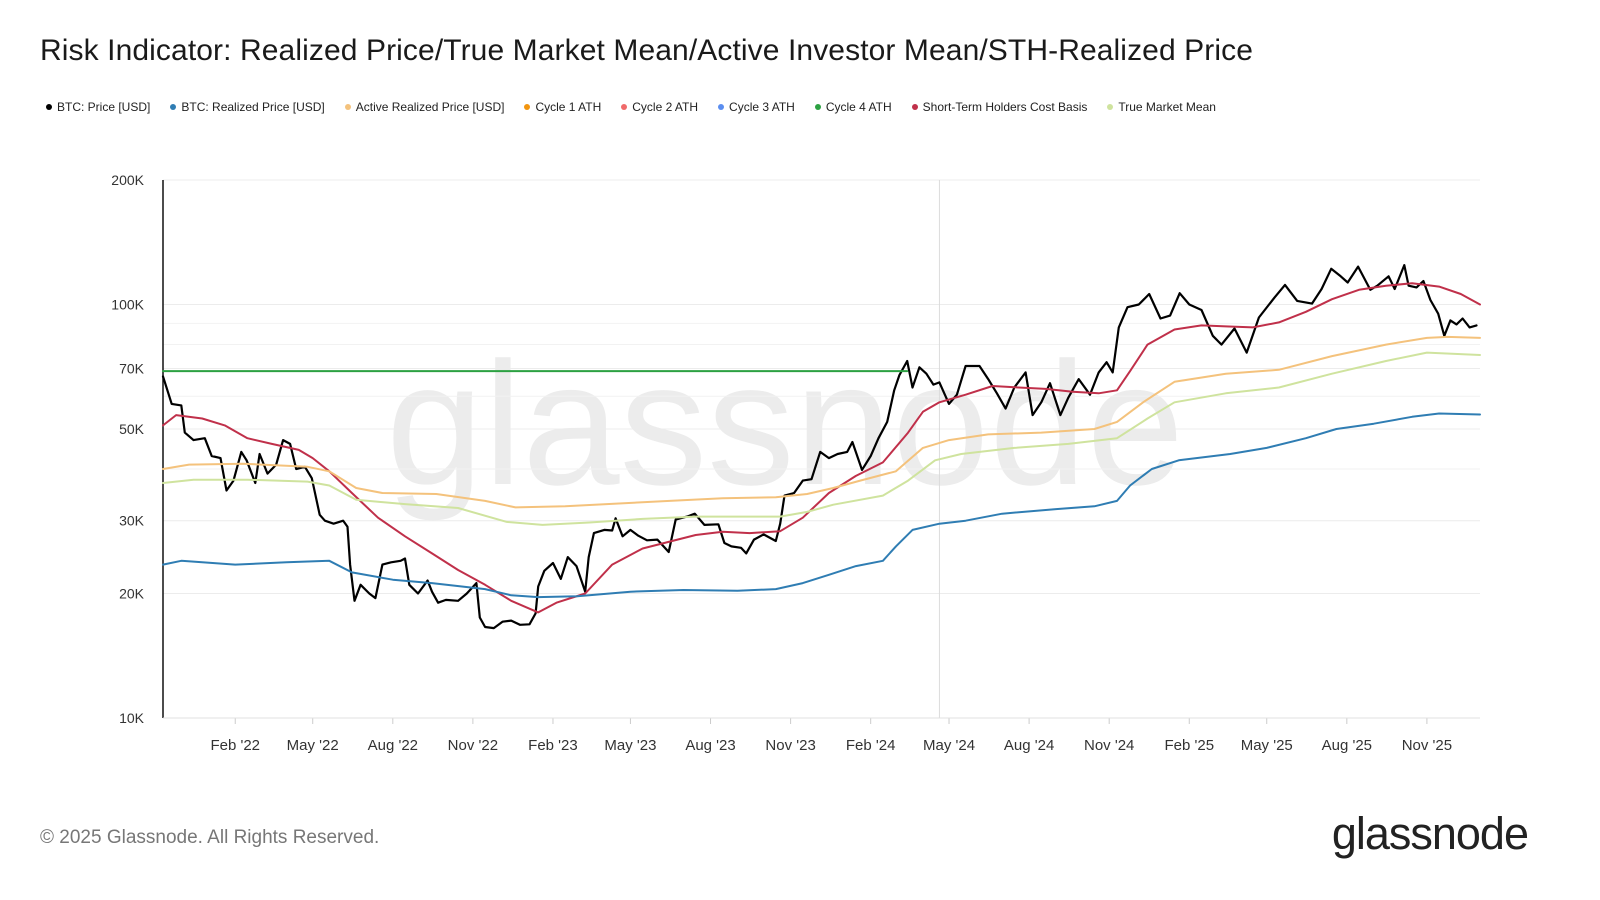 The image size is (1600, 900). I want to click on glassnode-logo: glassnode, so click(1430, 833).